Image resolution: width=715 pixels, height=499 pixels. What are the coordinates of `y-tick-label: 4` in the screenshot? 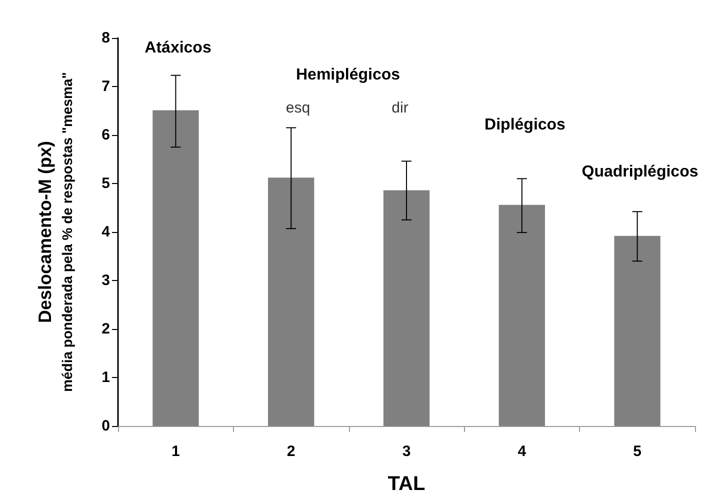 It's located at (106, 232).